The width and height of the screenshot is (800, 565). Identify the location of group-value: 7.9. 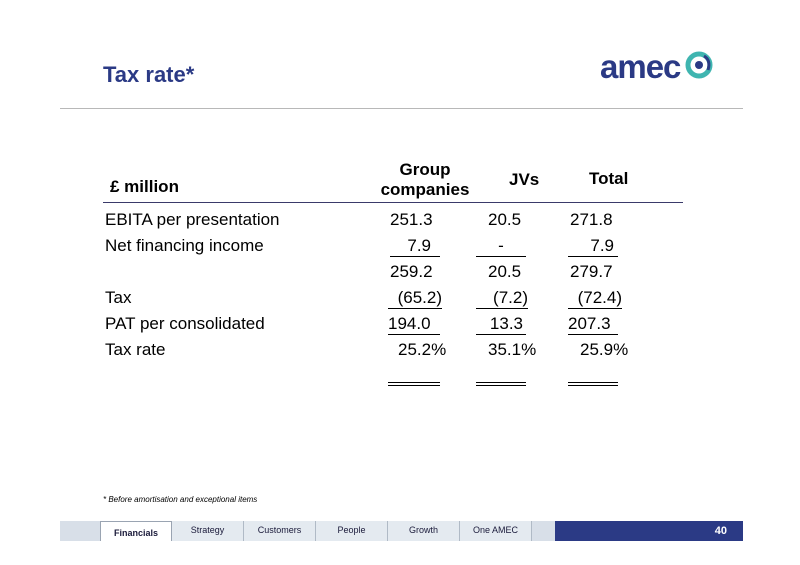
(415, 246).